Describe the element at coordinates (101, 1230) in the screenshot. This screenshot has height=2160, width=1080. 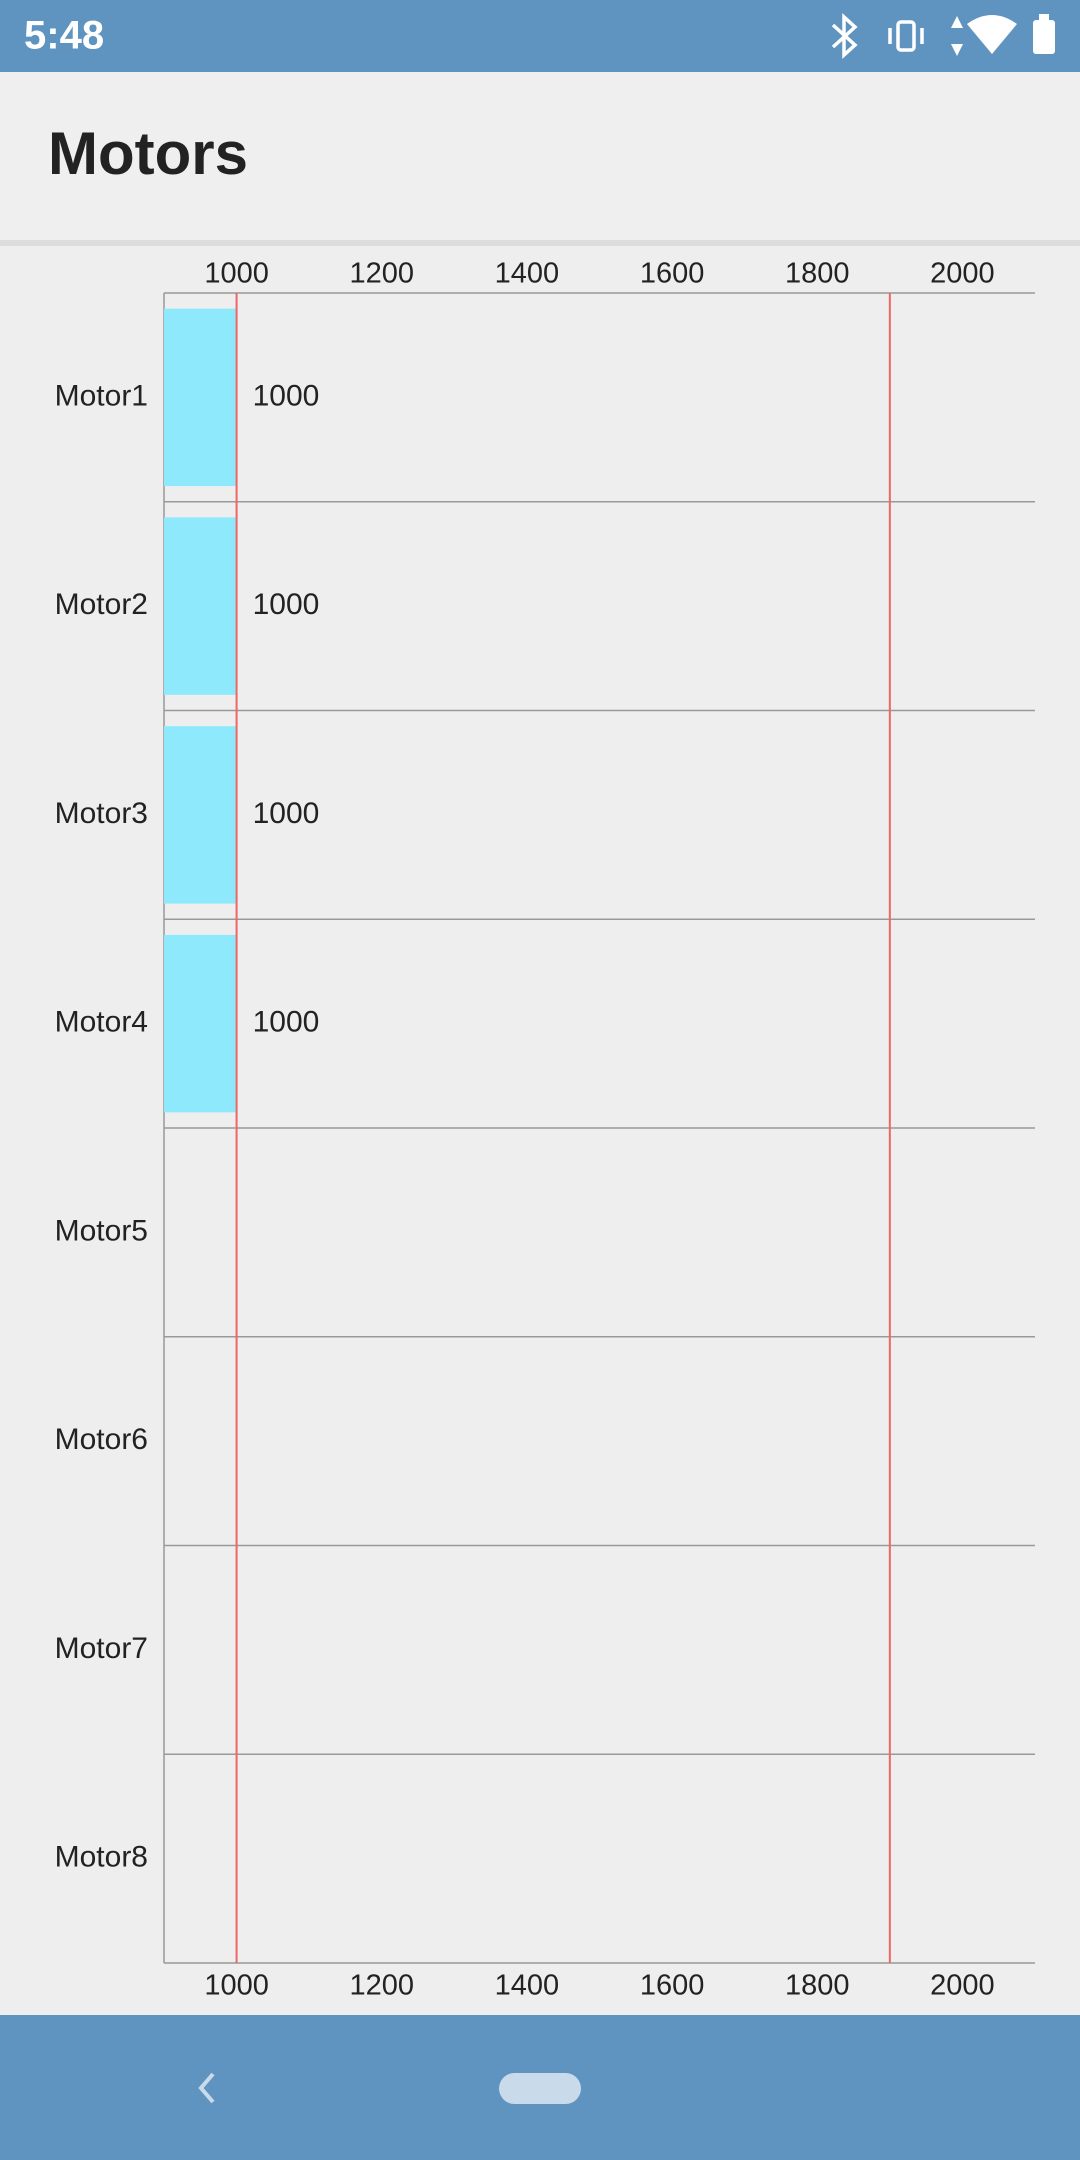
I see `category-label: Motor5` at that location.